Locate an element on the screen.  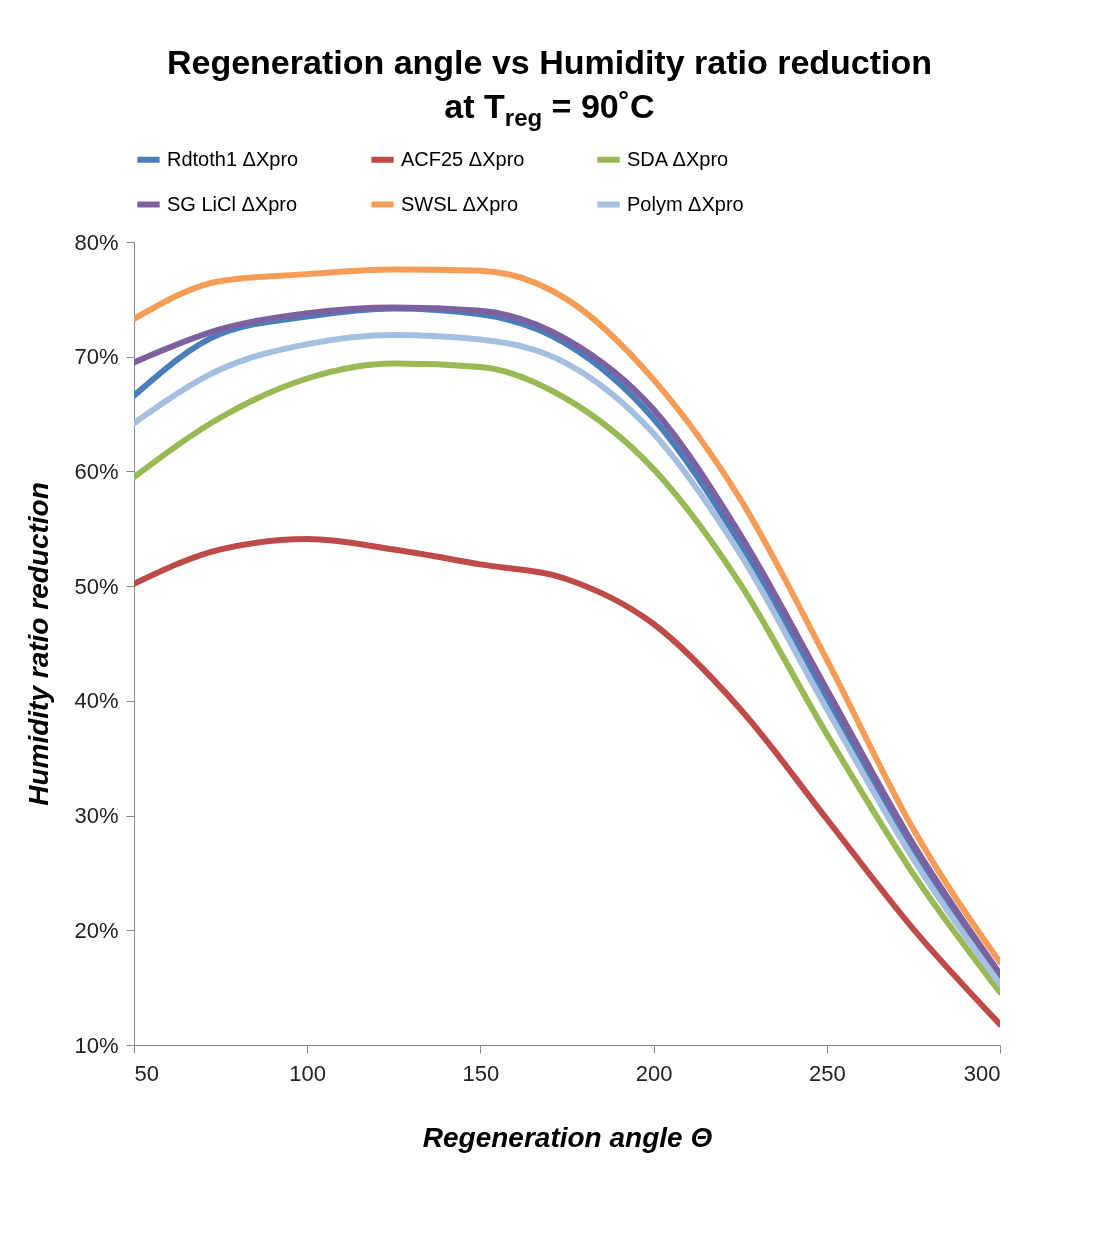
y-tick-label: 50% is located at coordinates (96, 586).